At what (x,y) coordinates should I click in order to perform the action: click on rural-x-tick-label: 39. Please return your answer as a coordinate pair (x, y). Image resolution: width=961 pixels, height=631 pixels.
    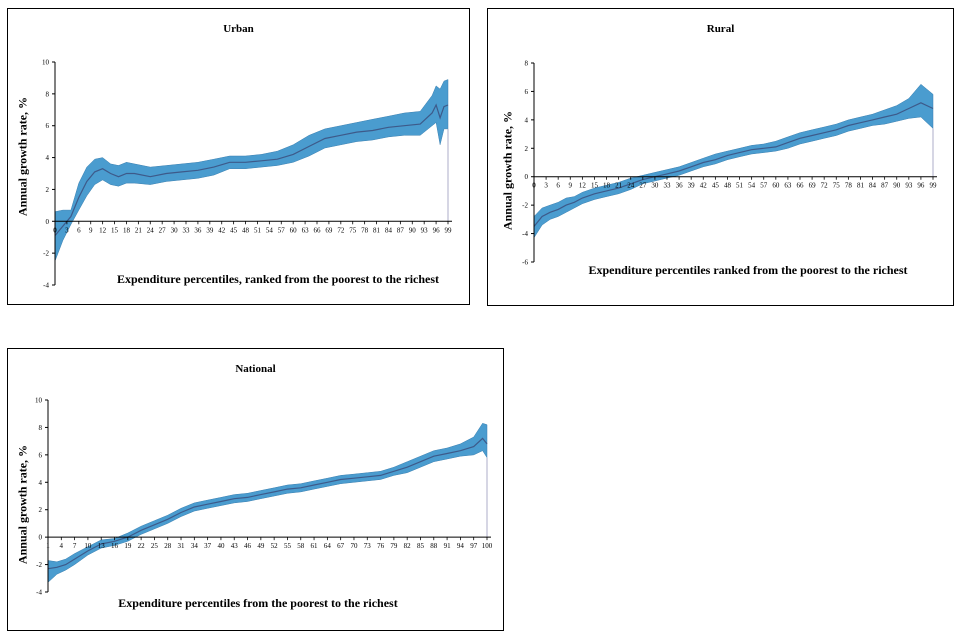
    Looking at the image, I should click on (692, 186).